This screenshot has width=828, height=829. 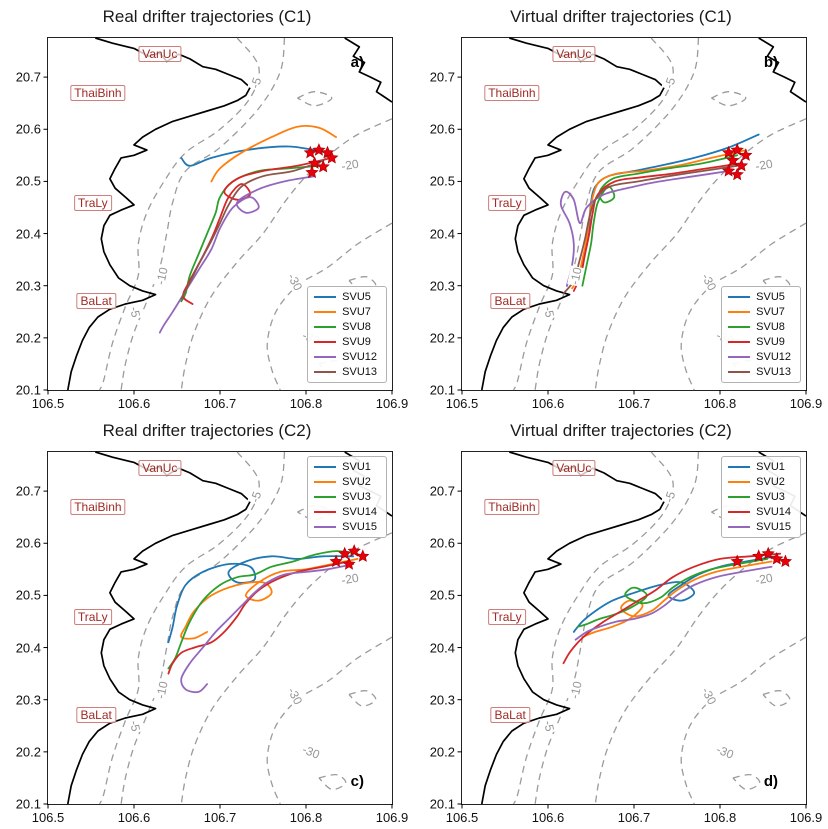 What do you see at coordinates (621, 16) in the screenshot?
I see `panel-b-title: Virtual drifter trajectories (C1)` at bounding box center [621, 16].